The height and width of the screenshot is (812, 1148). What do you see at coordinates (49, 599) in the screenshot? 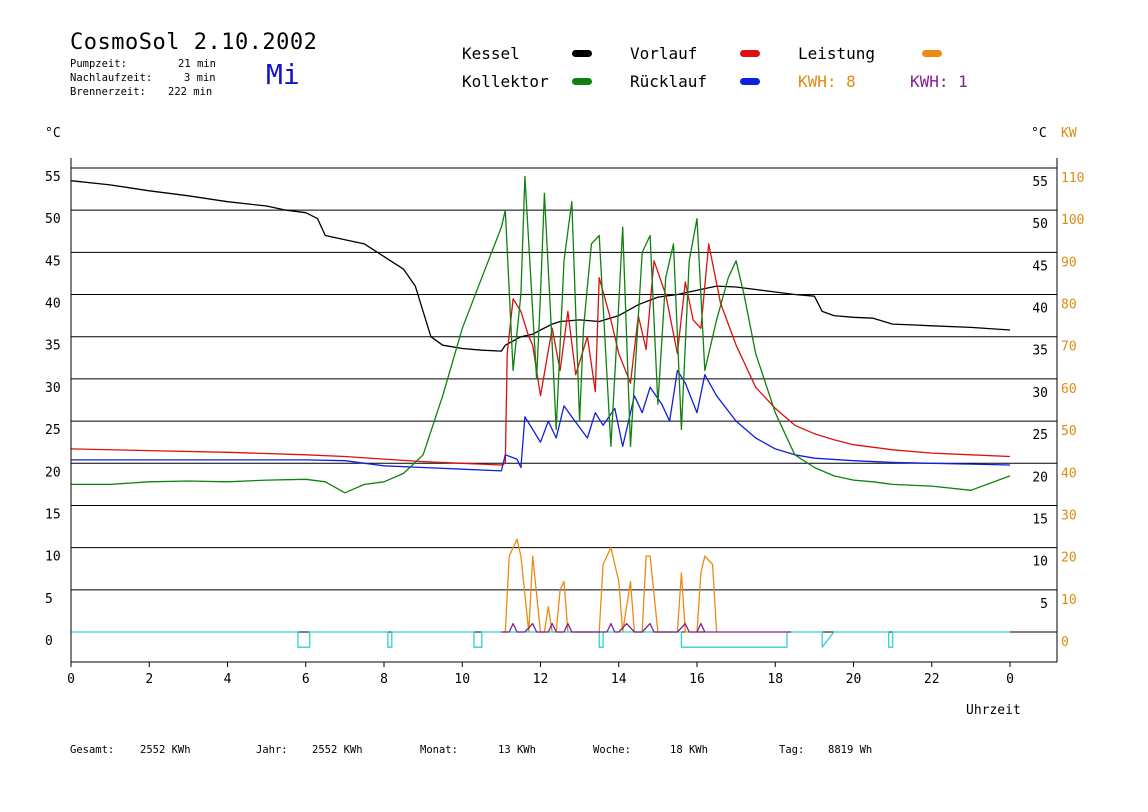
I see `y-tick-label-left: 5` at bounding box center [49, 599].